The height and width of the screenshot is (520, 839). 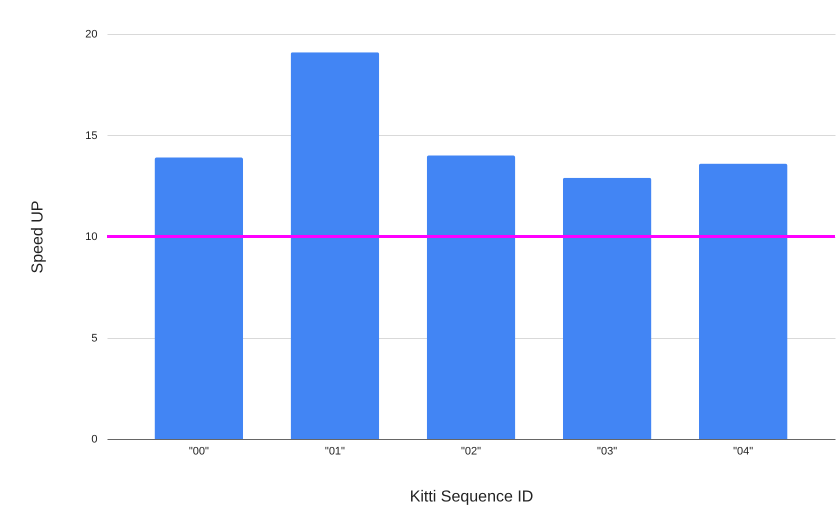 What do you see at coordinates (91, 34) in the screenshot?
I see `y-tick-label: 20` at bounding box center [91, 34].